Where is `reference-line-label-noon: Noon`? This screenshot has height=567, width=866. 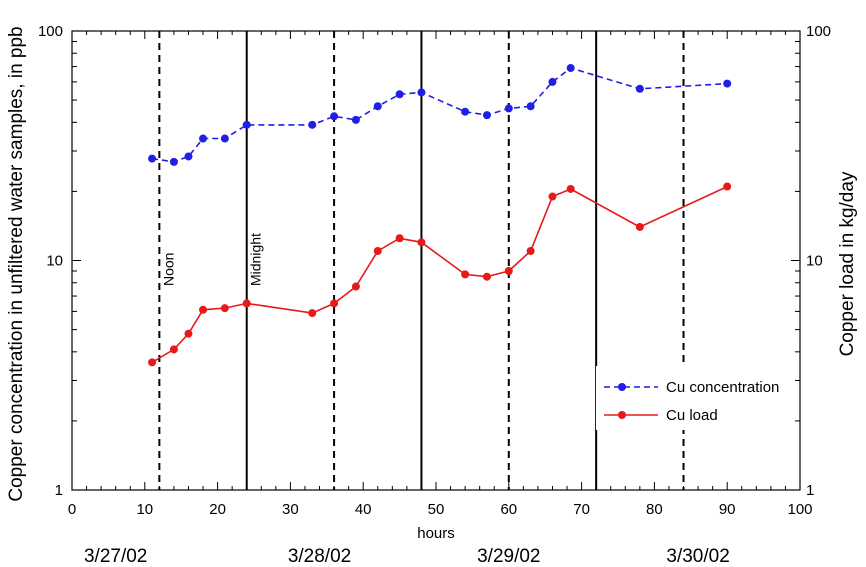 reference-line-label-noon: Noon is located at coordinates (168, 269).